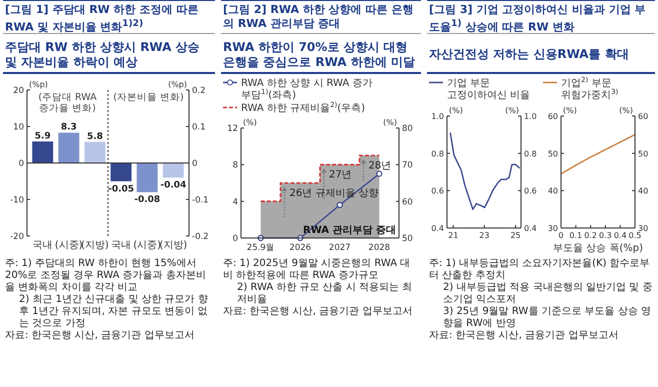 The width and height of the screenshot is (658, 387). I want to click on x-tick-label: 0.5, so click(635, 235).